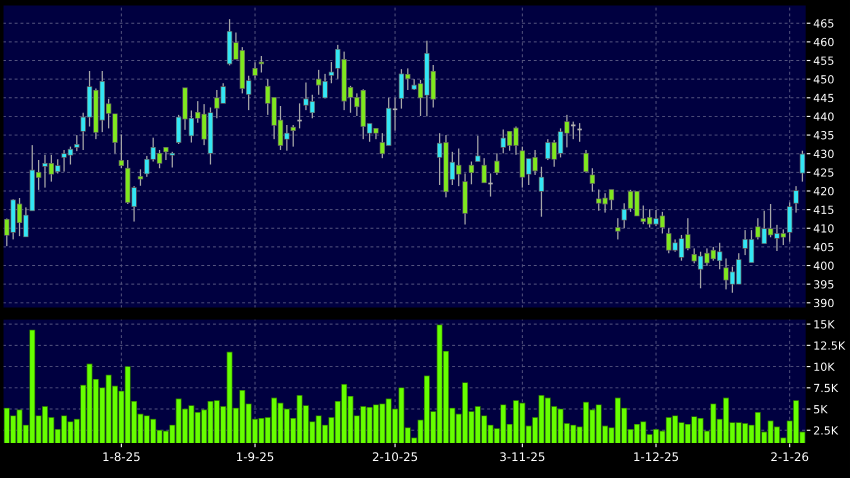 Image resolution: width=850 pixels, height=478 pixels. What do you see at coordinates (824, 98) in the screenshot?
I see `y-tick-label: 445` at bounding box center [824, 98].